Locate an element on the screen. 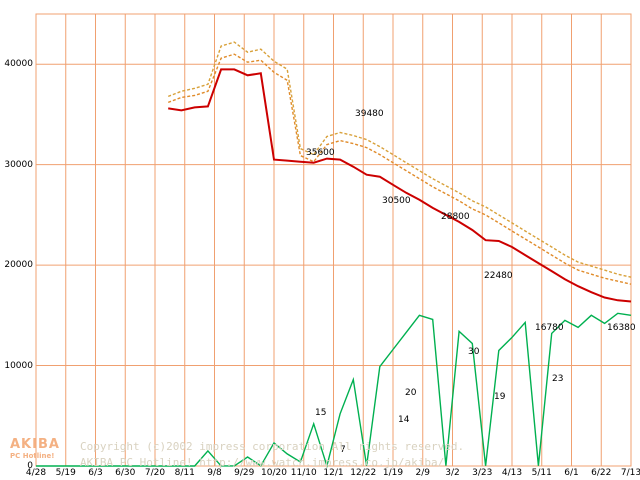 The width and height of the screenshot is (640, 480). x-tick-label: 12/22 is located at coordinates (363, 473).